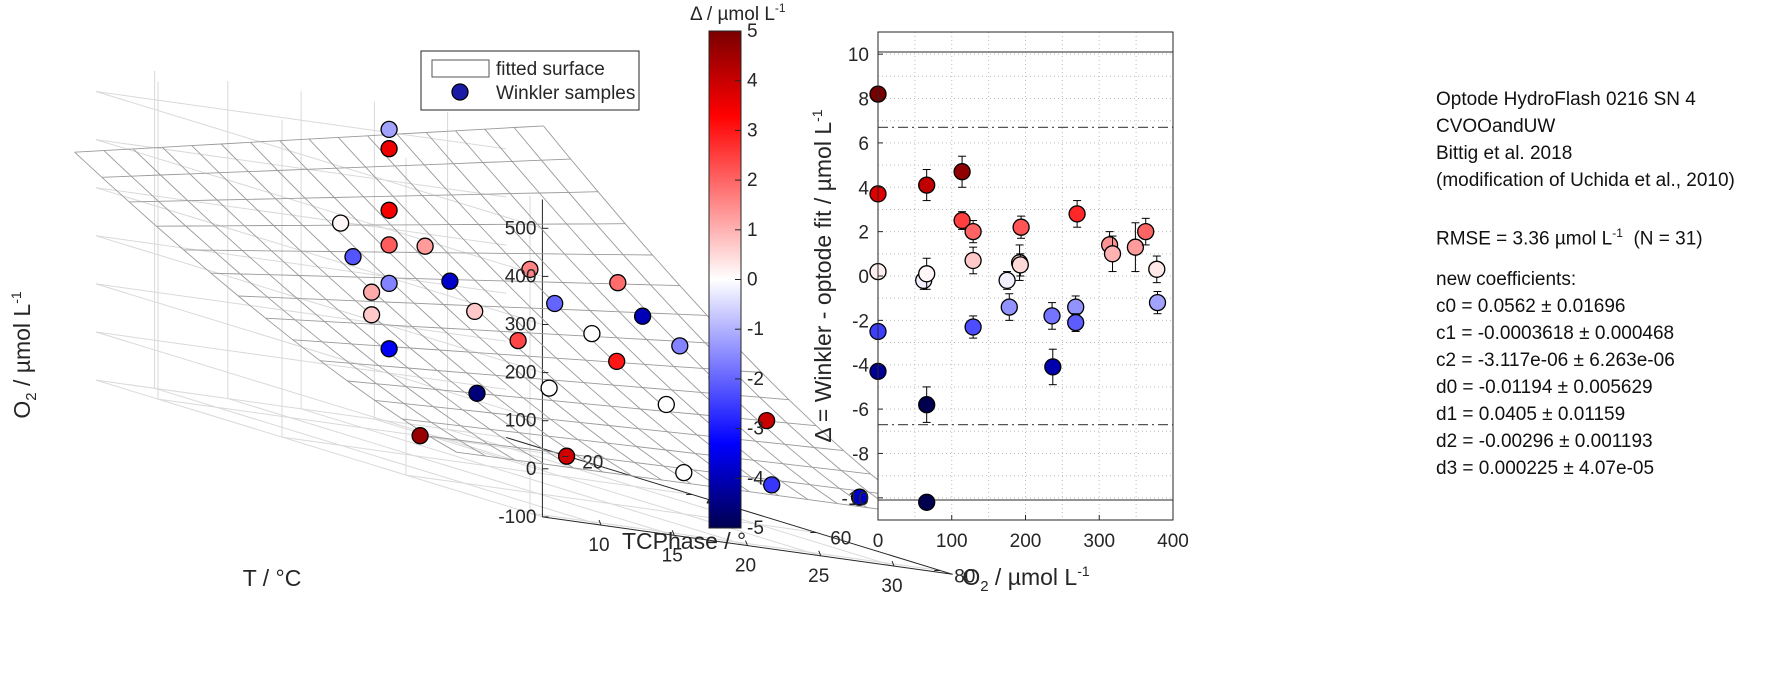 The height and width of the screenshot is (676, 1772). I want to click on colorbar-tick-label: -1, so click(755, 329).